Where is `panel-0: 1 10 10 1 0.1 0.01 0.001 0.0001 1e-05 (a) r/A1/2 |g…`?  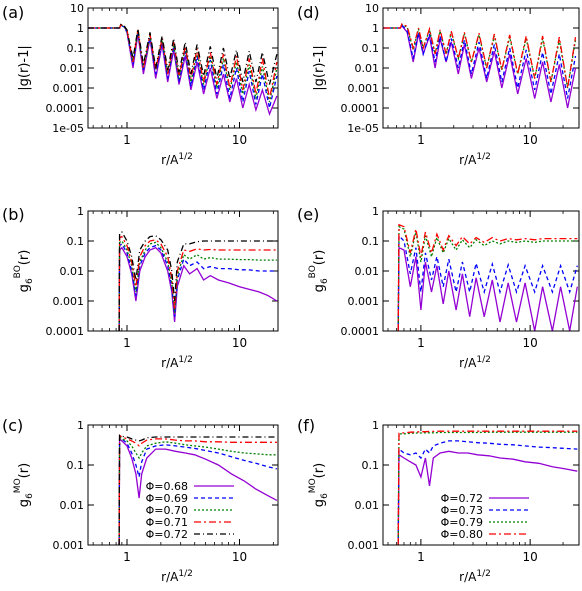 panel-0: 1 10 10 1 0.1 0.01 0.001 0.0001 1e-05 (a) r/A1/2 |g… is located at coordinates (140, 84).